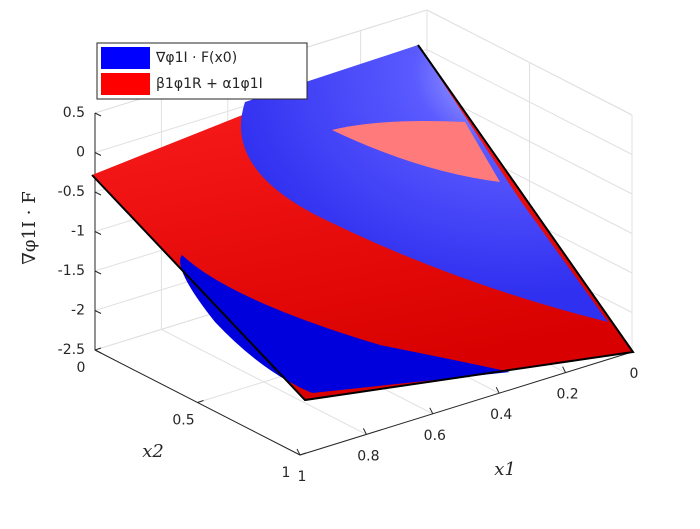  Describe the element at coordinates (286, 473) in the screenshot. I see `y-tick-label: 1` at that location.